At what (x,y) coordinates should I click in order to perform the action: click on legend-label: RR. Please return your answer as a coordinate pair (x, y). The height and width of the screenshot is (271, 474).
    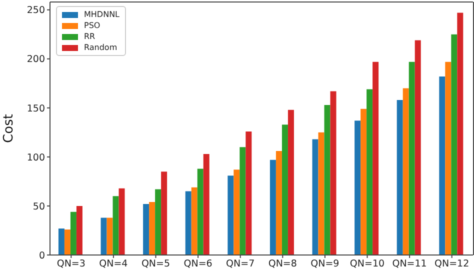
    Looking at the image, I should click on (90, 36).